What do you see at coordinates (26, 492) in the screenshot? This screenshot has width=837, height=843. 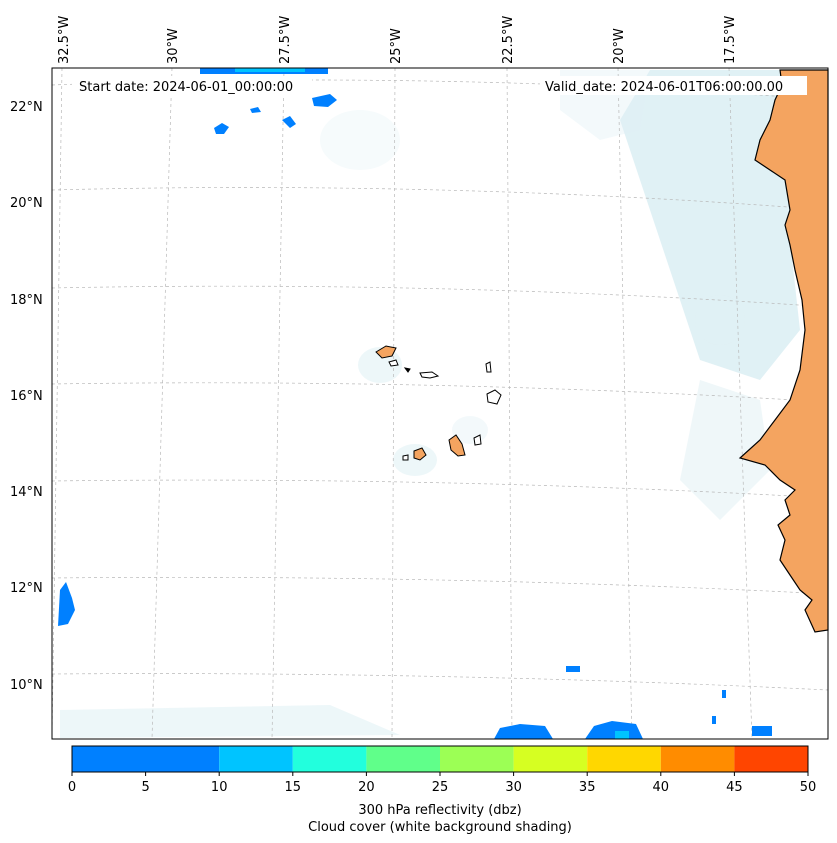 I see `lat-label-14n: 14°N` at bounding box center [26, 492].